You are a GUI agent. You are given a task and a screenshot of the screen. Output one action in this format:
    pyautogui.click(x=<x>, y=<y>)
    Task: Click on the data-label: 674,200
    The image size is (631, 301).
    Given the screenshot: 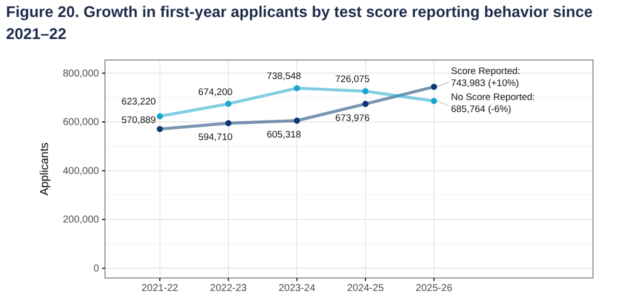 What is the action you would take?
    pyautogui.click(x=215, y=92)
    